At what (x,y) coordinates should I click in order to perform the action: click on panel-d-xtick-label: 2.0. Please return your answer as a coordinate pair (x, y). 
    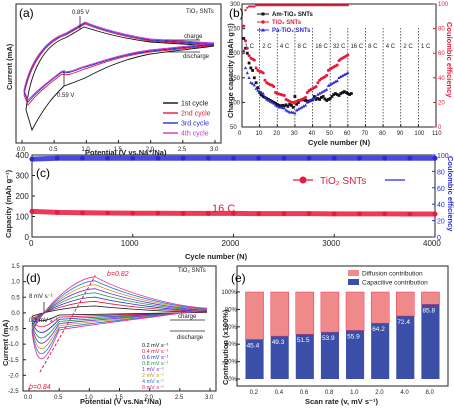
    Looking at the image, I should click on (149, 398).